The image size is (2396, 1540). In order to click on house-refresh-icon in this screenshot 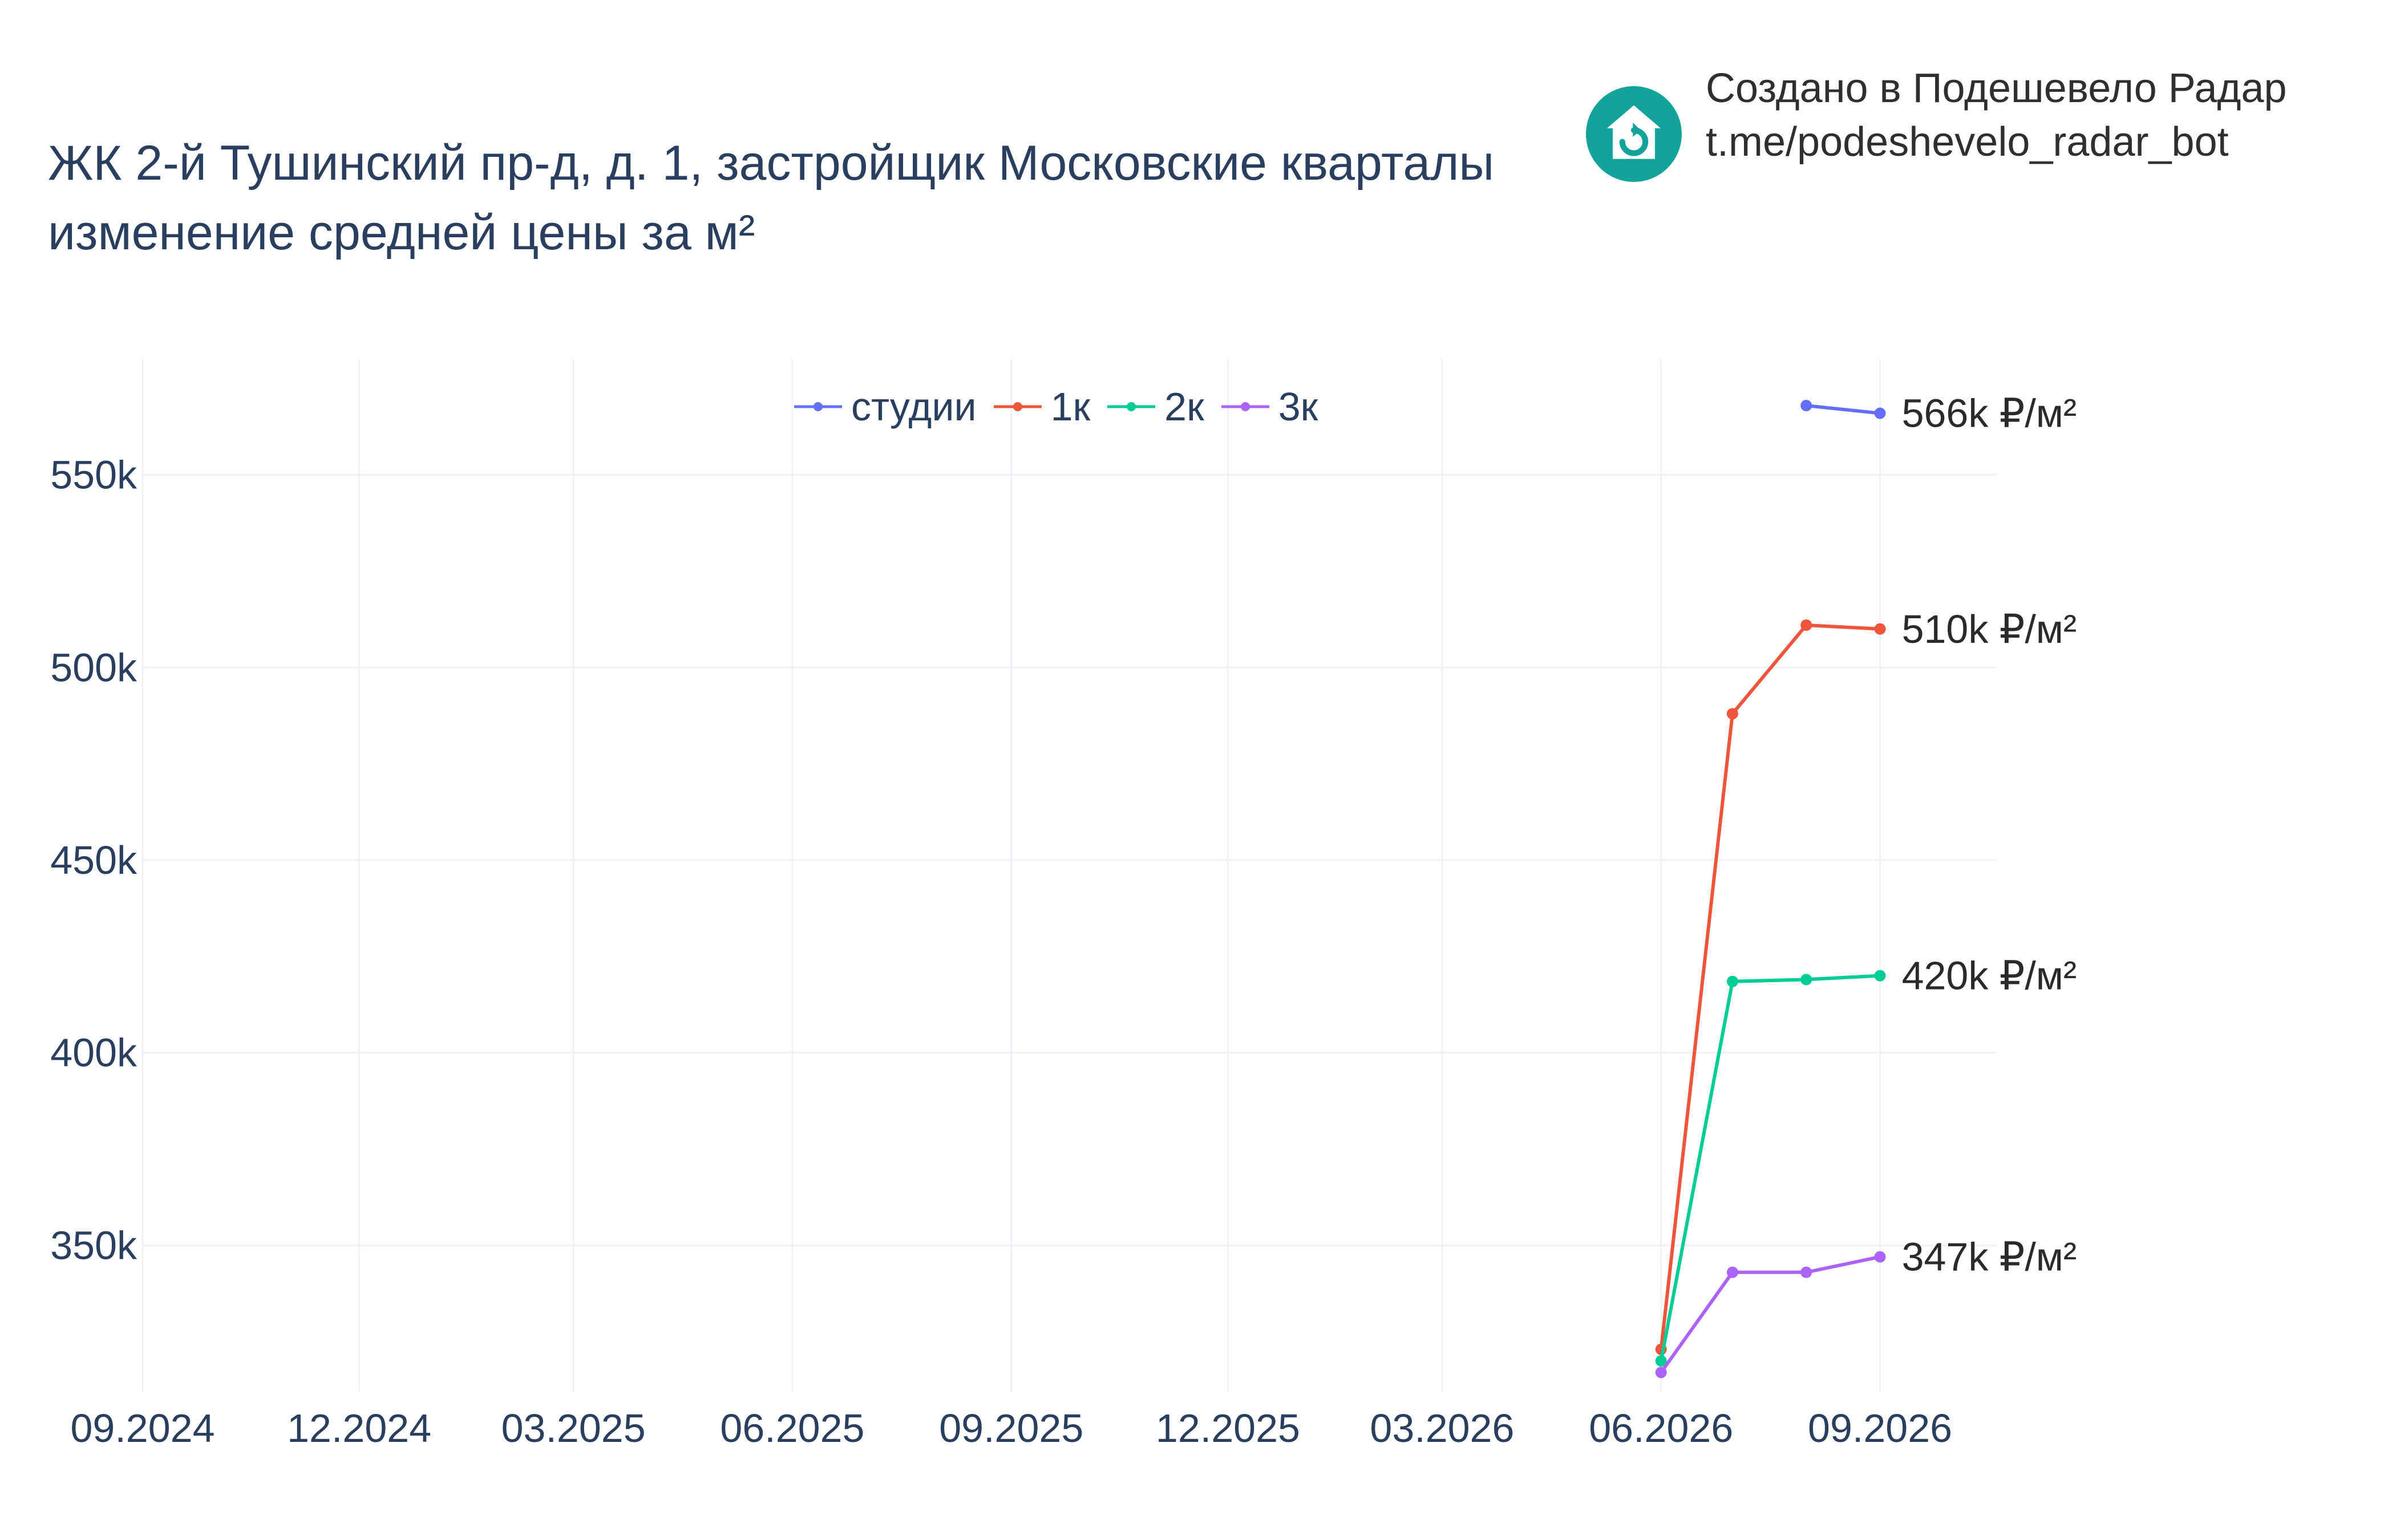, I will do `click(1634, 134)`.